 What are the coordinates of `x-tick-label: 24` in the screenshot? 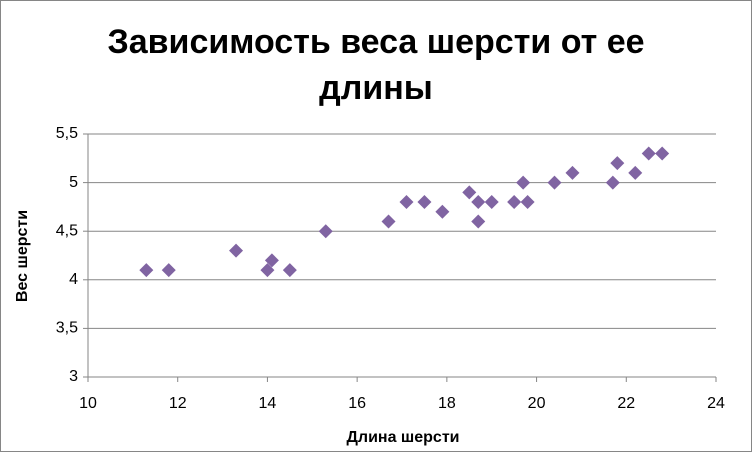 It's located at (716, 403).